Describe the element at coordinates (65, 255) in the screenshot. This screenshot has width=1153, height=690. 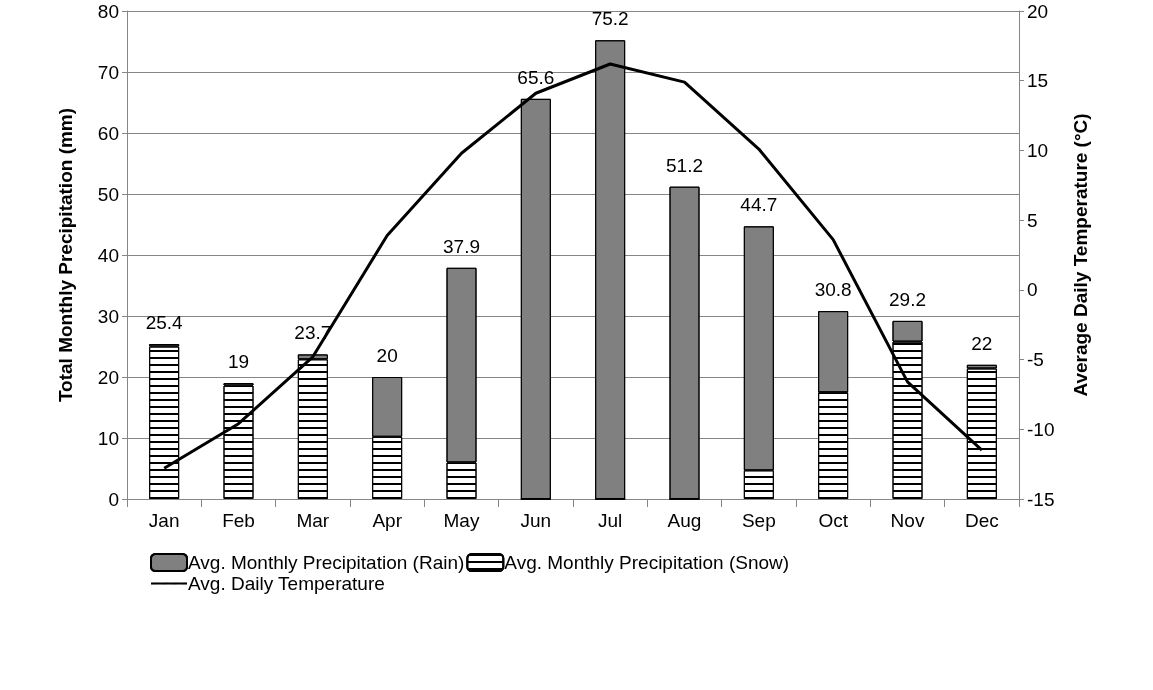
I see `y-axis-title: Total Monthly Precipitation (mm)` at that location.